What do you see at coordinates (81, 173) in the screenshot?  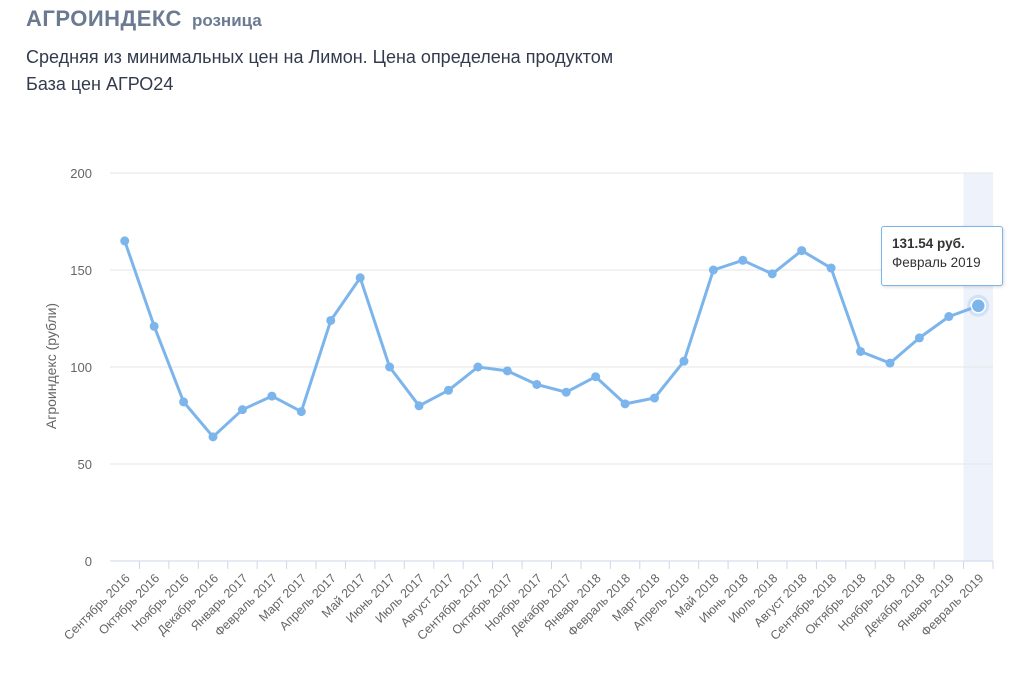 I see `y-tick-label: 200` at bounding box center [81, 173].